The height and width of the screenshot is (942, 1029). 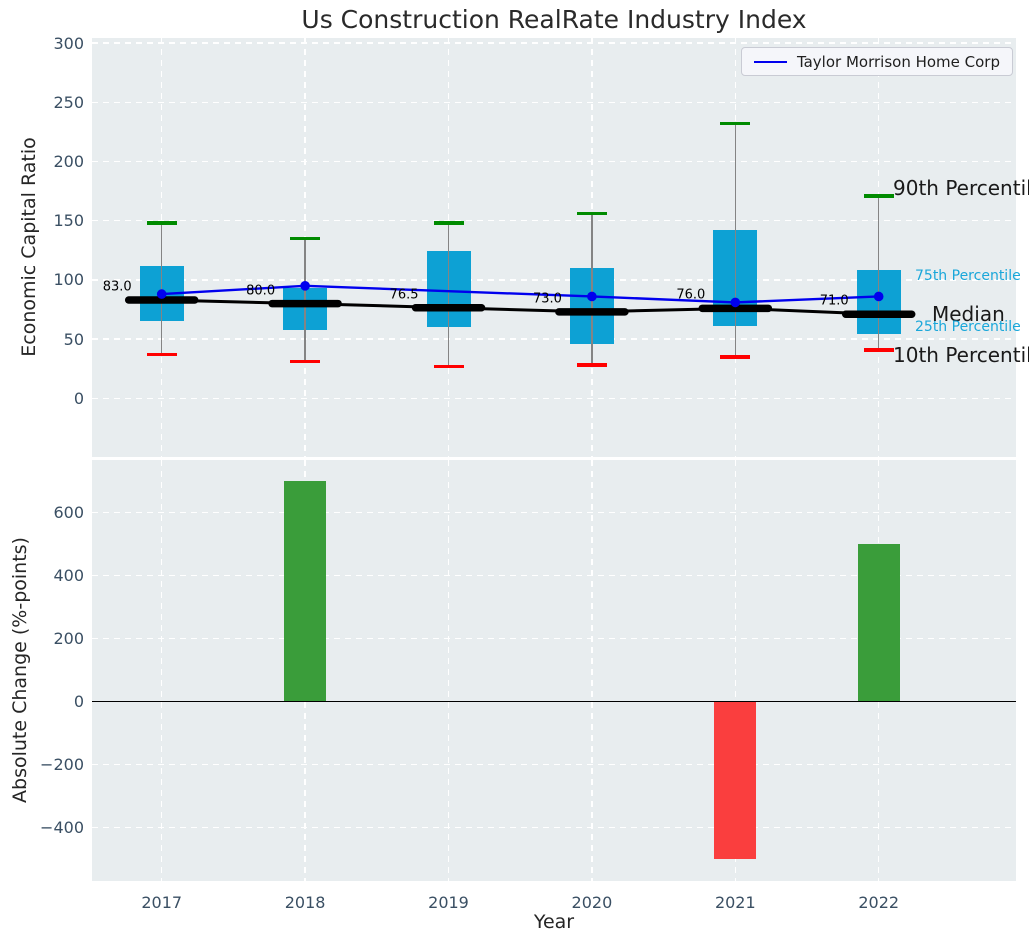 What do you see at coordinates (735, 240) in the screenshot?
I see `whisker-2021` at bounding box center [735, 240].